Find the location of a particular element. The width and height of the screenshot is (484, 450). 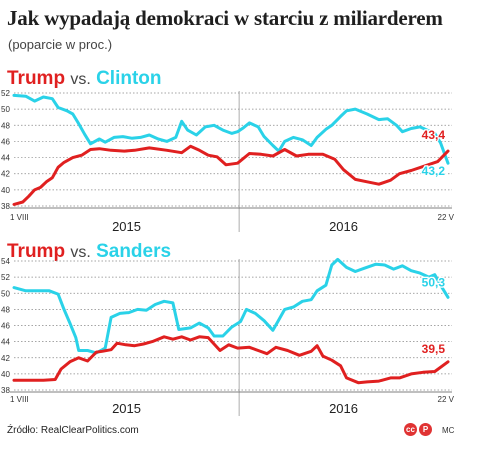

panel2-series-b: Sanders is located at coordinates (134, 251).